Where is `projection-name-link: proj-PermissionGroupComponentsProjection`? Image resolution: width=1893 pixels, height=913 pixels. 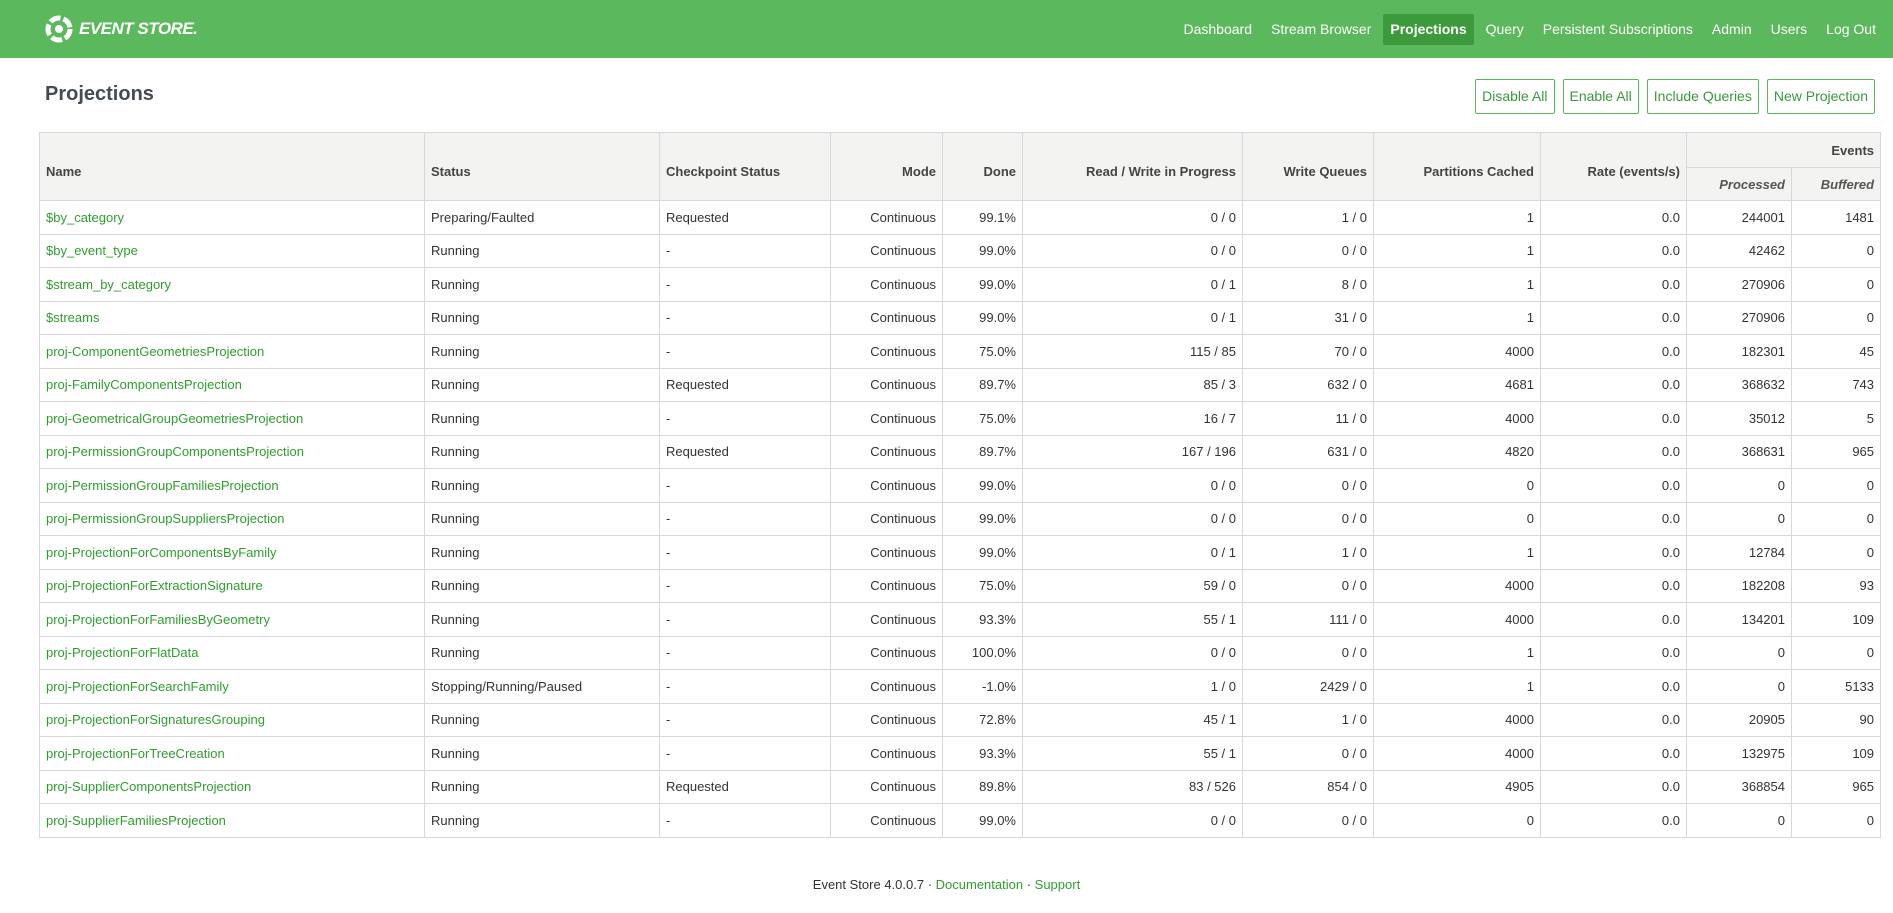
projection-name-link: proj-PermissionGroupComponentsProjection is located at coordinates (175, 452).